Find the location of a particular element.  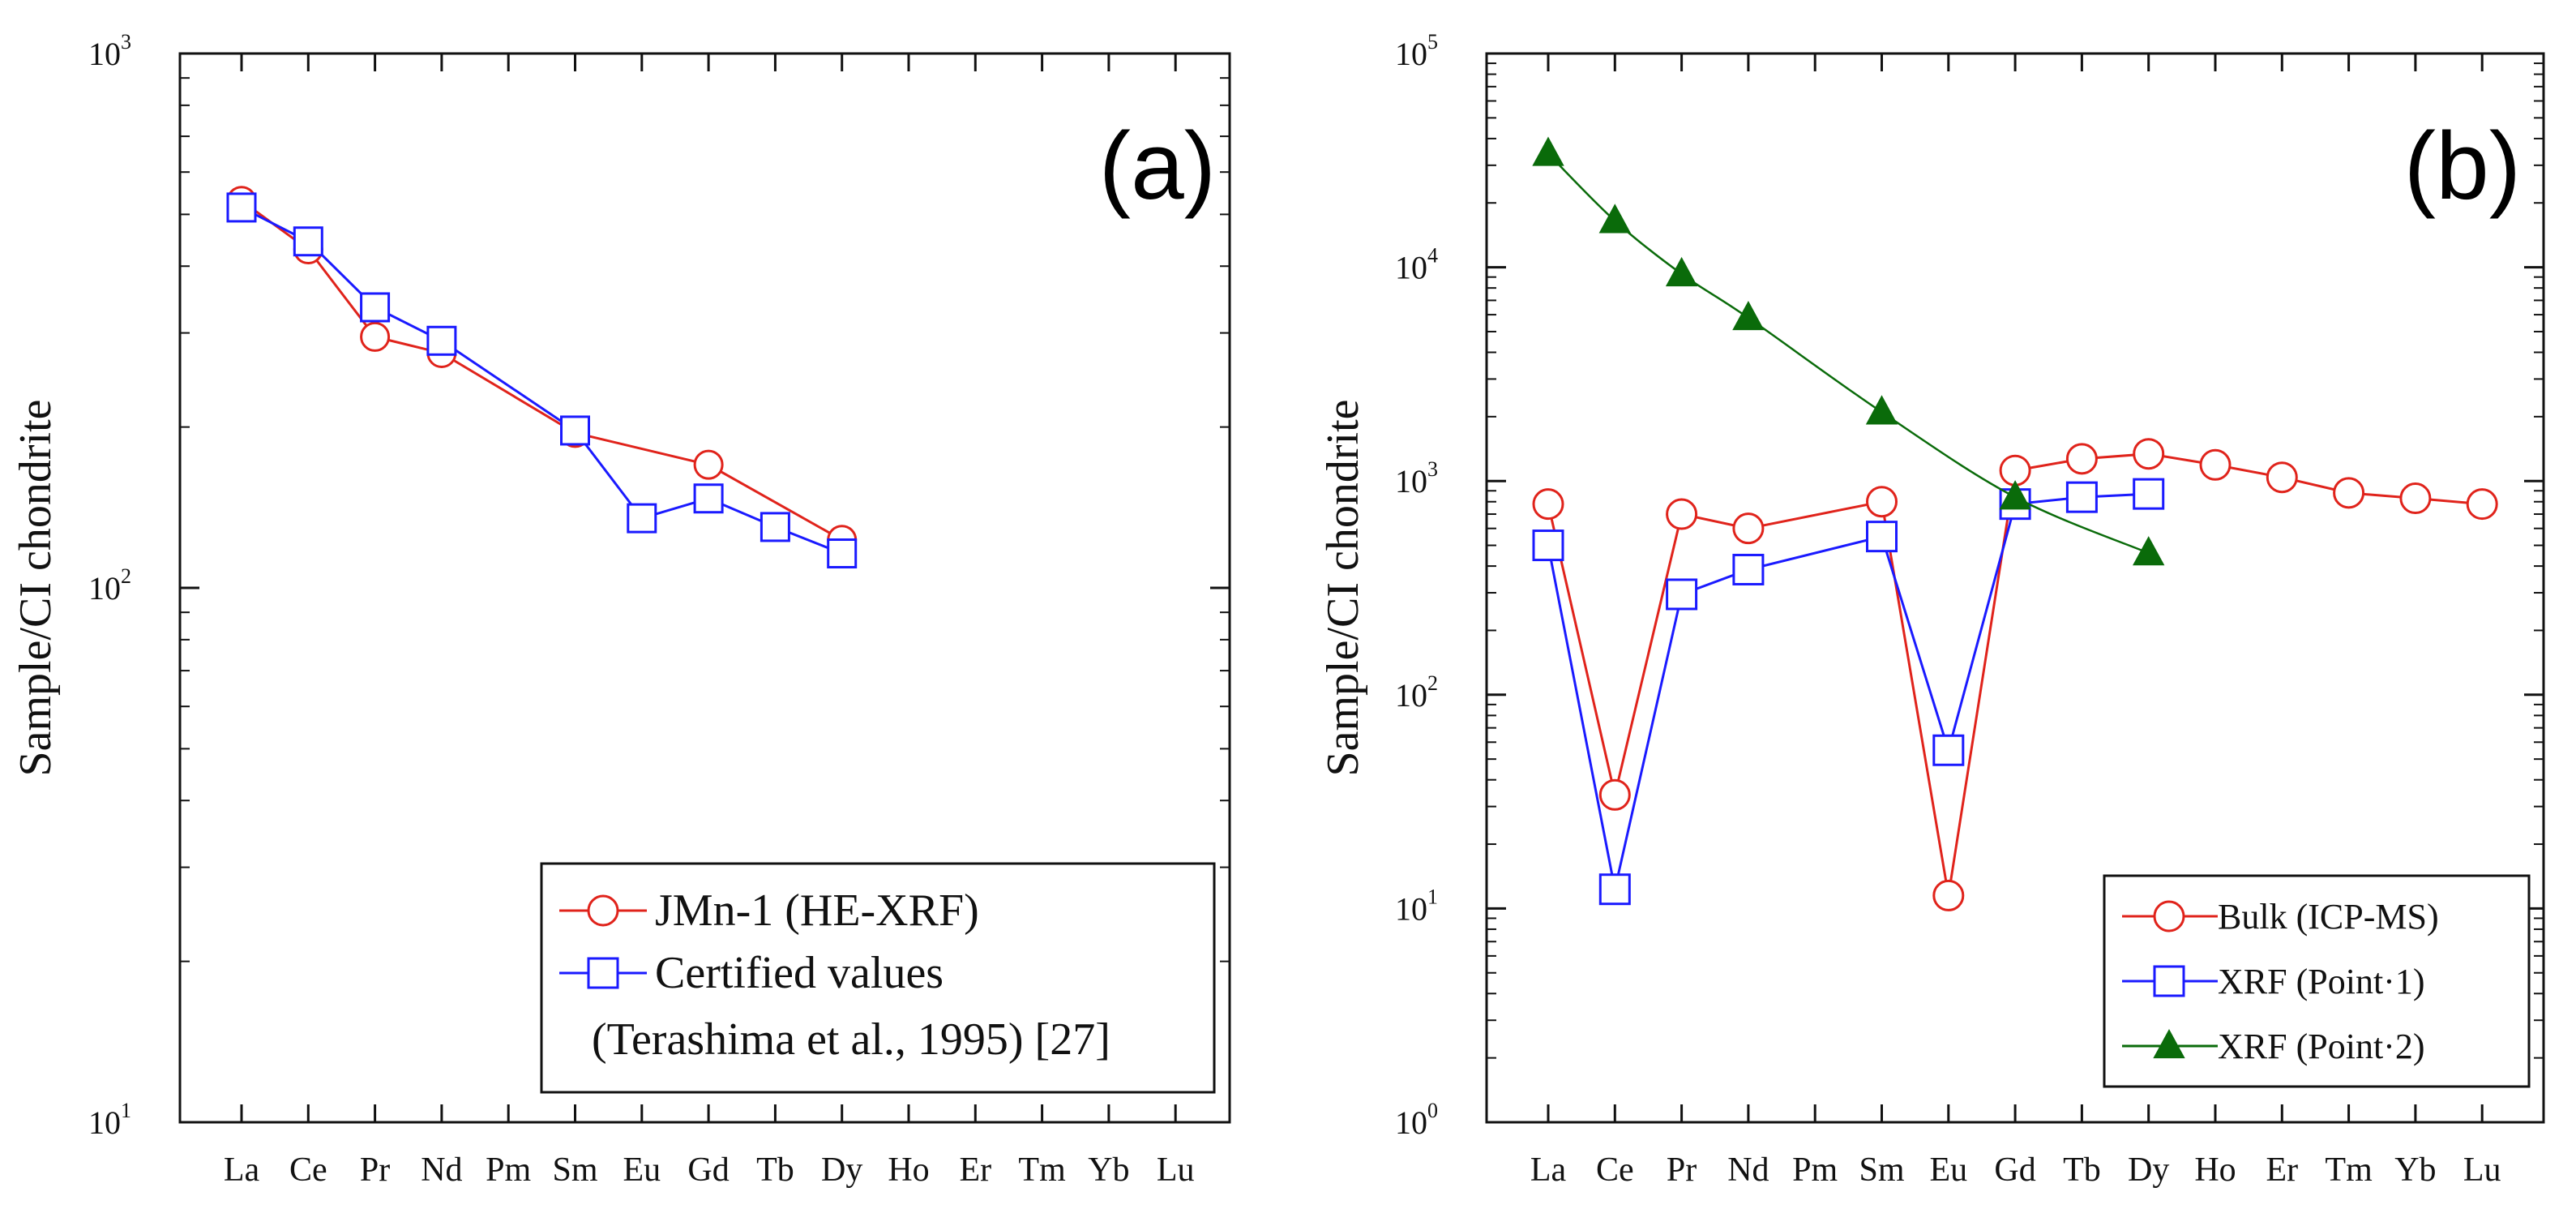

legend: Bulk (ICP-MS) XRF (Point·1) XRF (Point·2) is located at coordinates (2317, 981).